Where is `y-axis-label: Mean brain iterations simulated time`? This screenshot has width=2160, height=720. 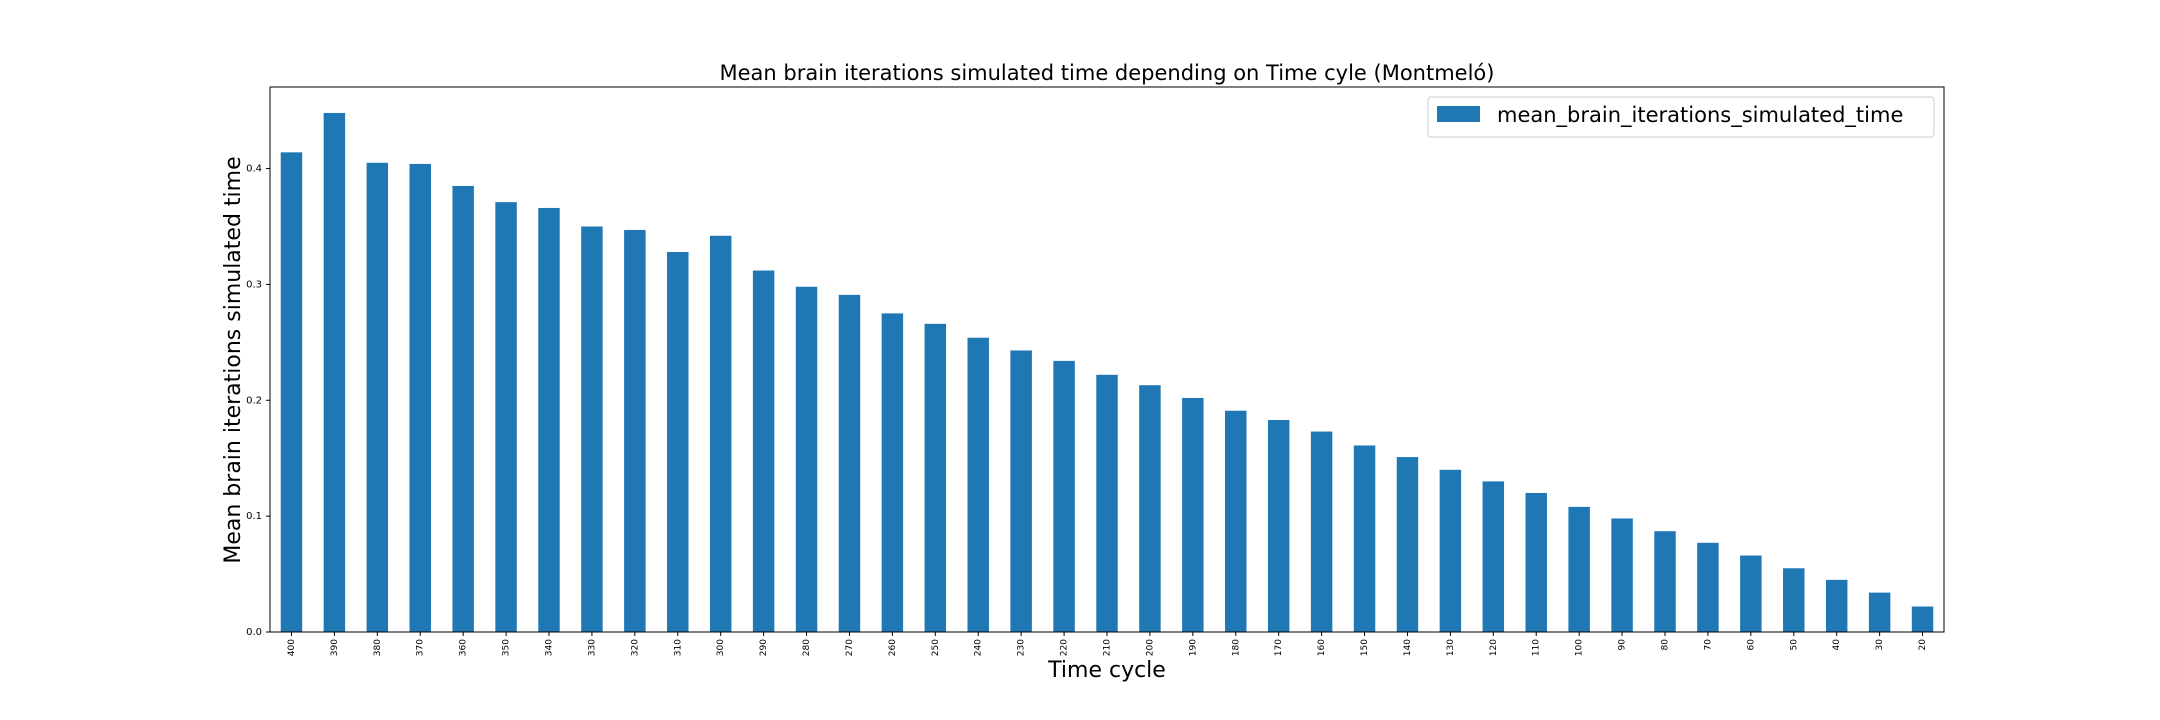
y-axis-label: Mean brain iterations simulated time is located at coordinates (233, 359).